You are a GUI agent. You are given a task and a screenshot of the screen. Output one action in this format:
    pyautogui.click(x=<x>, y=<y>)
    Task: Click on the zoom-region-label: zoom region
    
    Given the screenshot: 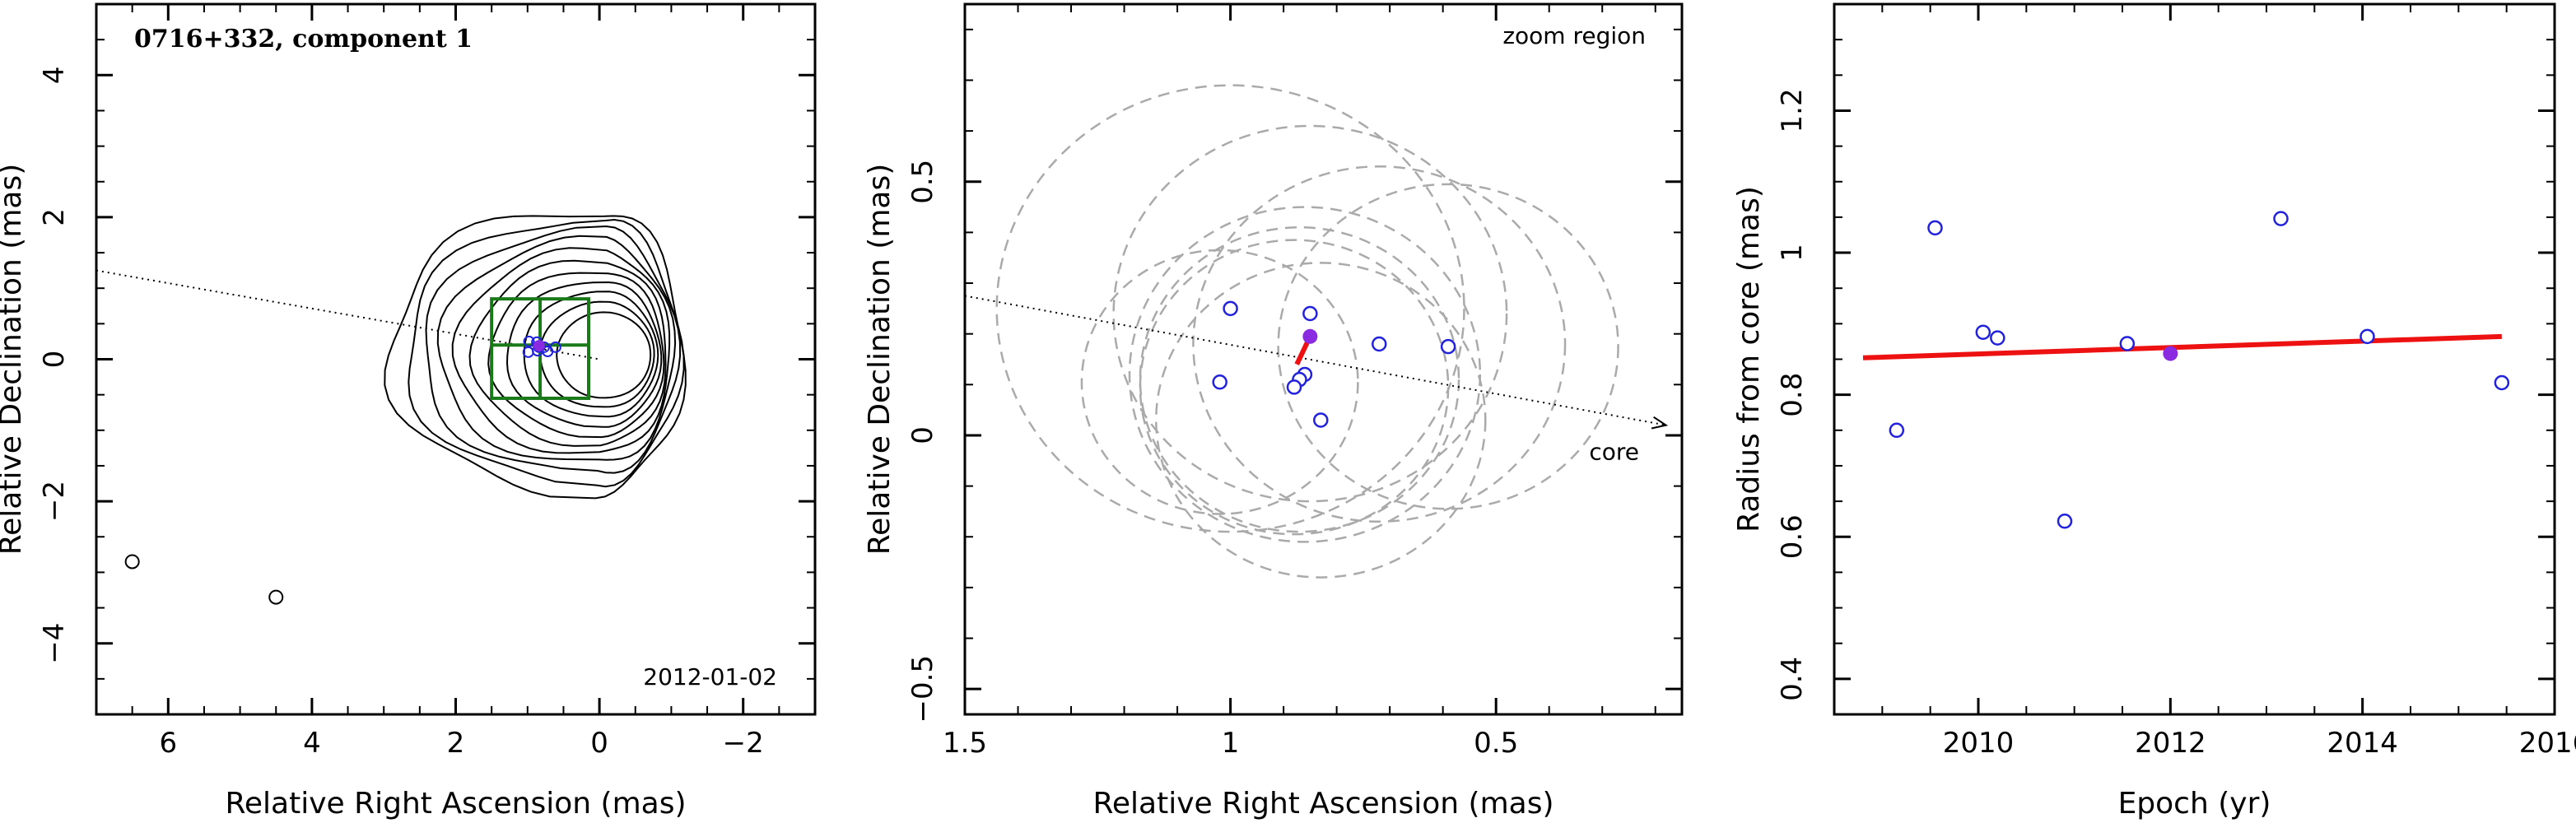 What is the action you would take?
    pyautogui.click(x=1574, y=35)
    